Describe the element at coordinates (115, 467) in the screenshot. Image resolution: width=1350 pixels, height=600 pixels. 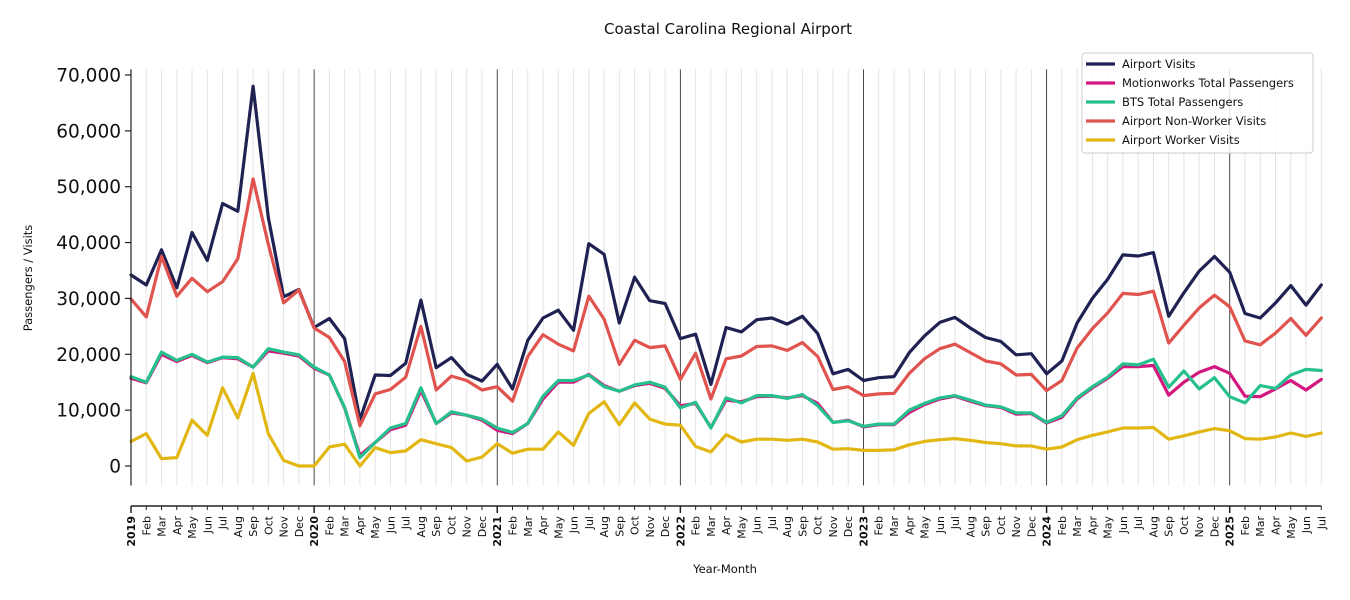
I see `y-tick-label: 0` at that location.